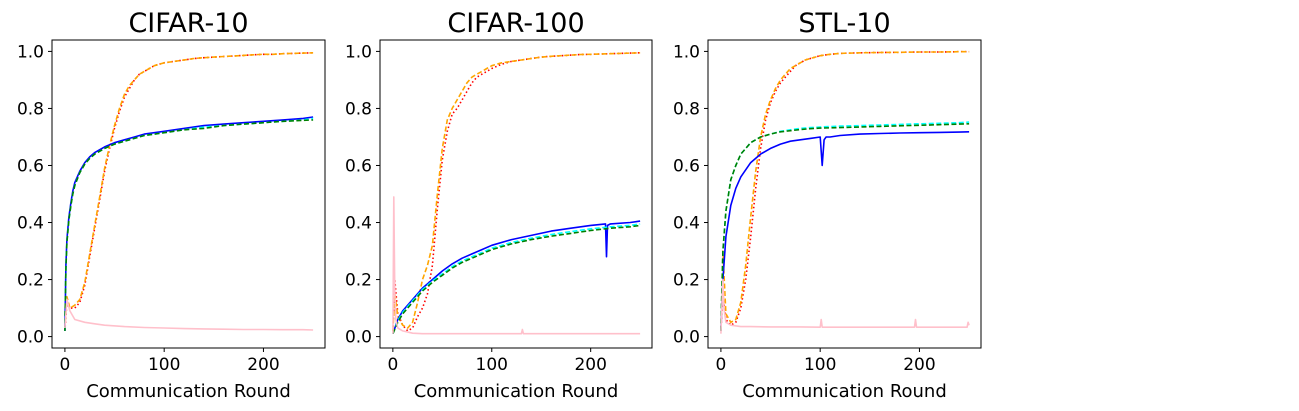 The image size is (1299, 411). Describe the element at coordinates (844, 23) in the screenshot. I see `chart-title: STL-10` at that location.